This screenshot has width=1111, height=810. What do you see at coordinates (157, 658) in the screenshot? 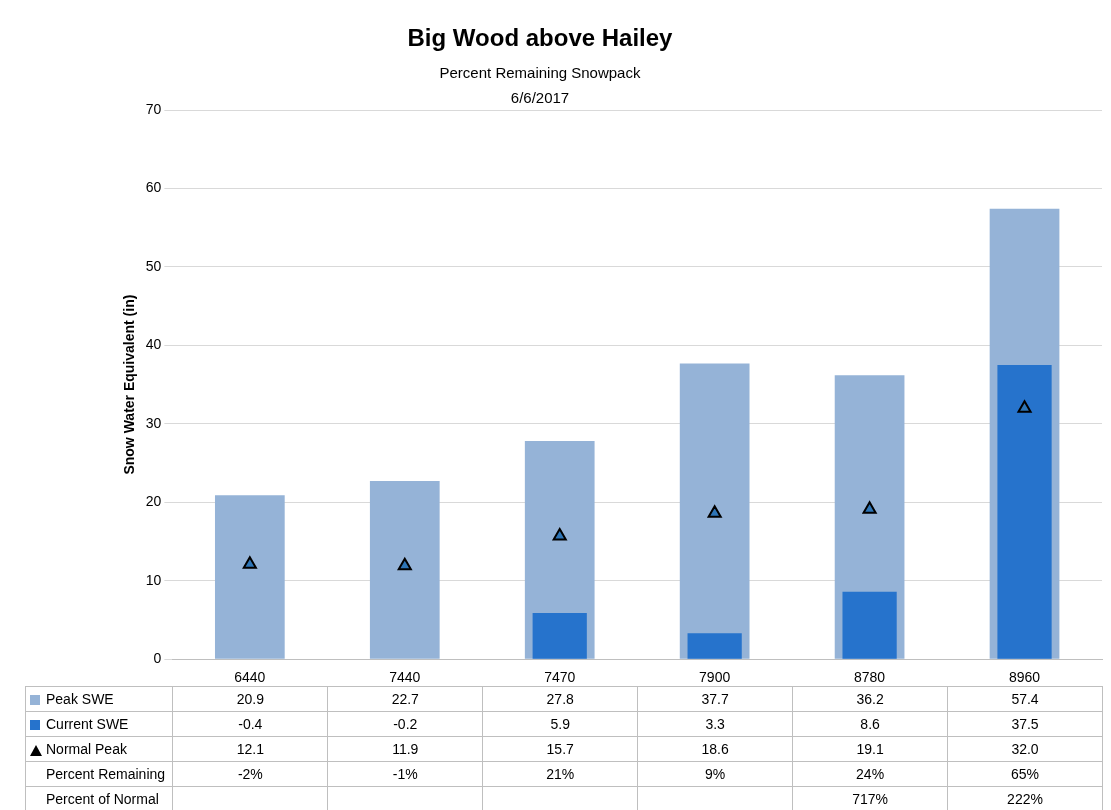
I see `y-tick-label: 0` at bounding box center [157, 658].